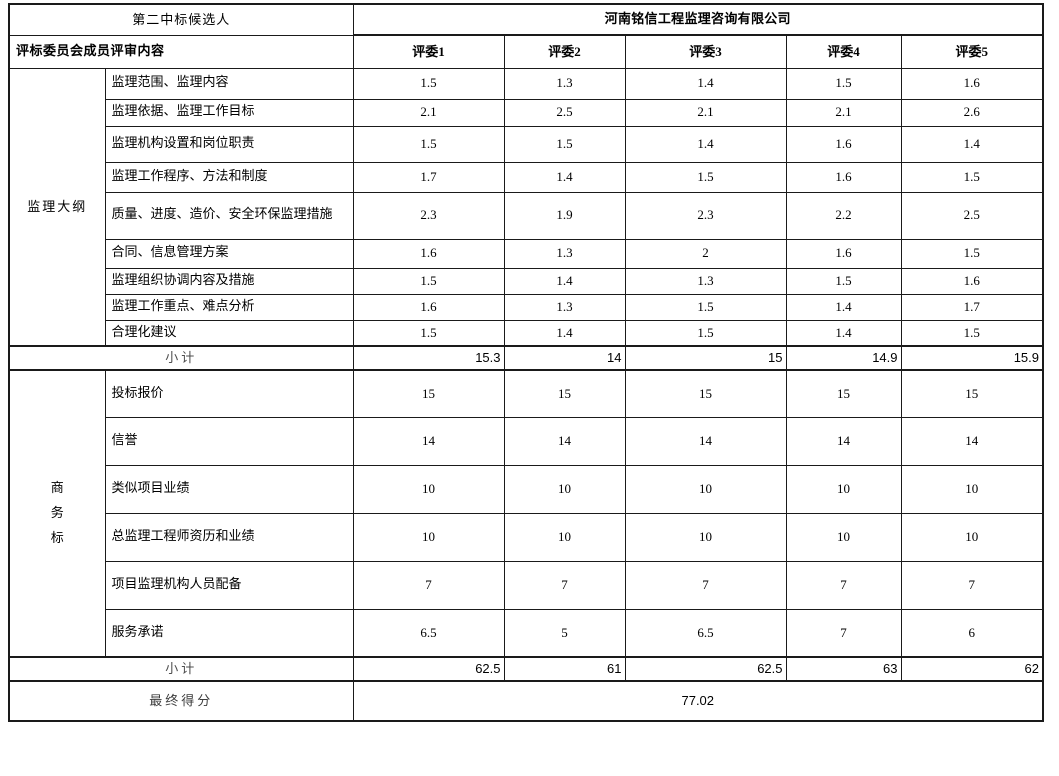 Image resolution: width=1059 pixels, height=776 pixels. What do you see at coordinates (229, 307) in the screenshot?
I see `item-label: 监理工作重点、难点分析` at bounding box center [229, 307].